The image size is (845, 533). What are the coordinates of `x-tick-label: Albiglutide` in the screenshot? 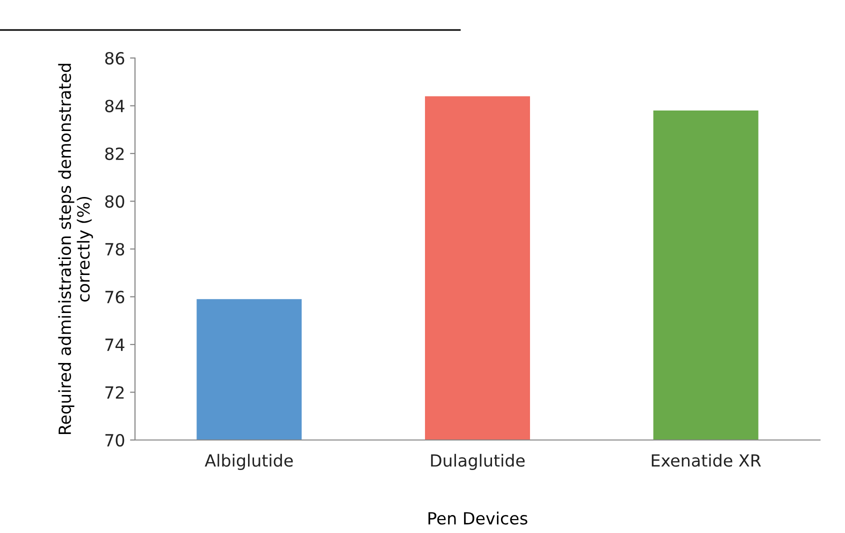 It's located at (248, 462).